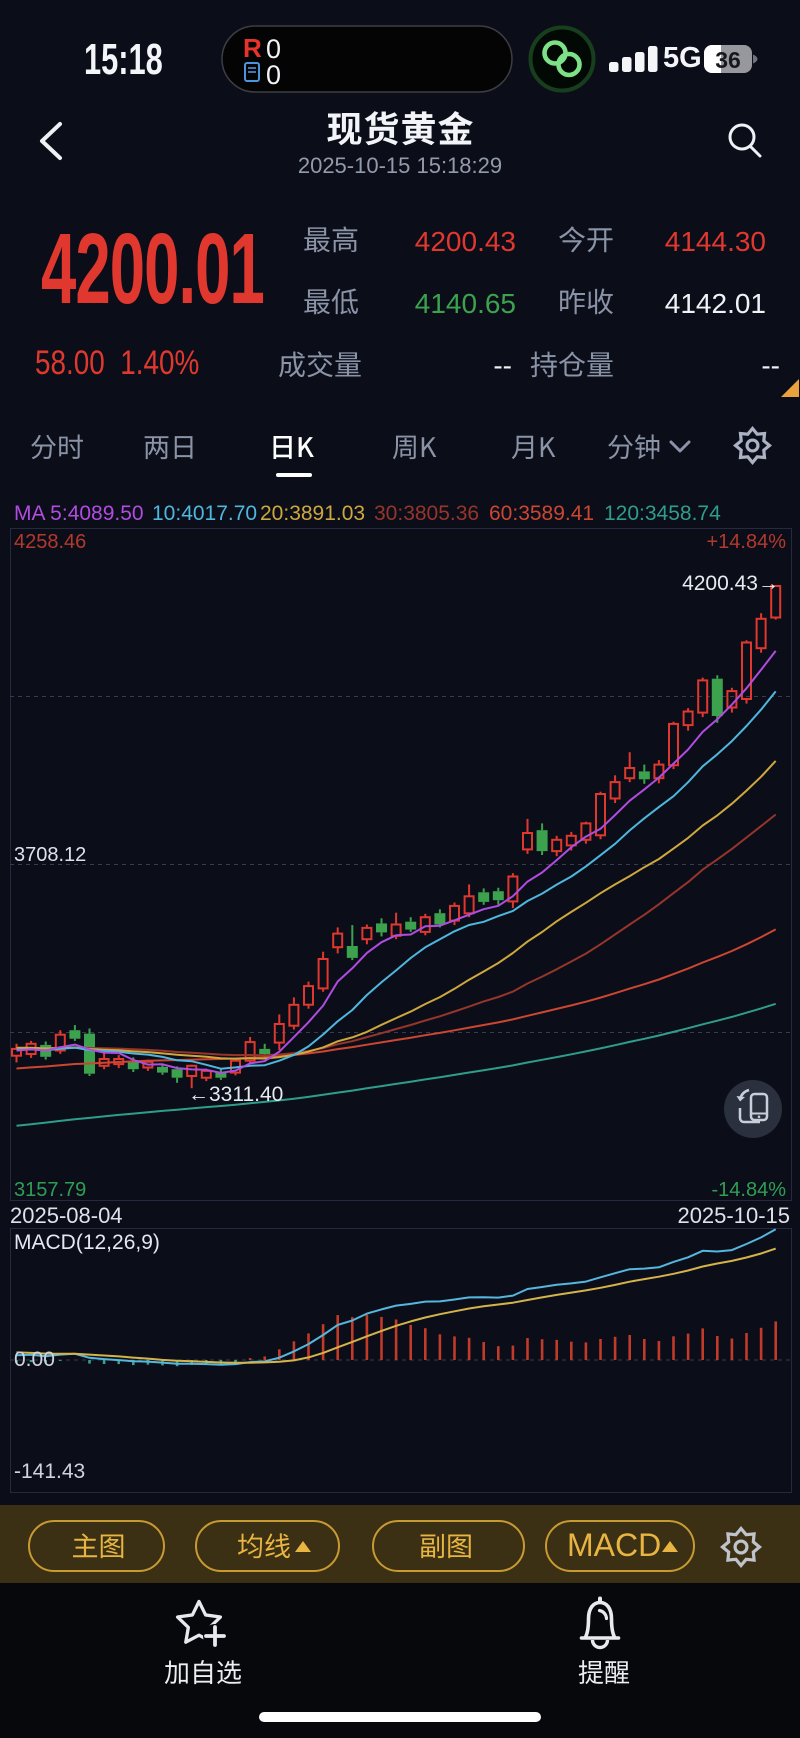 This screenshot has height=1738, width=800. What do you see at coordinates (49, 1471) in the screenshot?
I see `svg-text: -141.43` at bounding box center [49, 1471].